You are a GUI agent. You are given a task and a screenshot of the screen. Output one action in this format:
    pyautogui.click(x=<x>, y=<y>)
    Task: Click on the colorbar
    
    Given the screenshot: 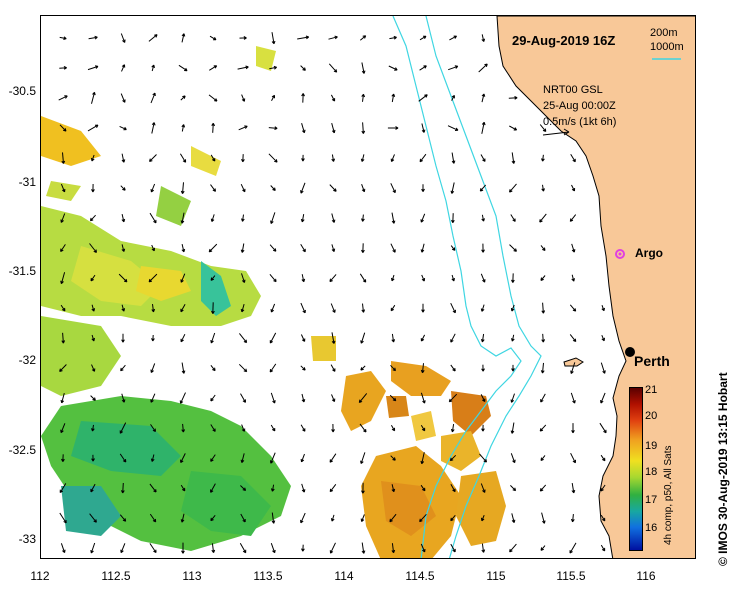 What is the action you would take?
    pyautogui.click(x=636, y=469)
    